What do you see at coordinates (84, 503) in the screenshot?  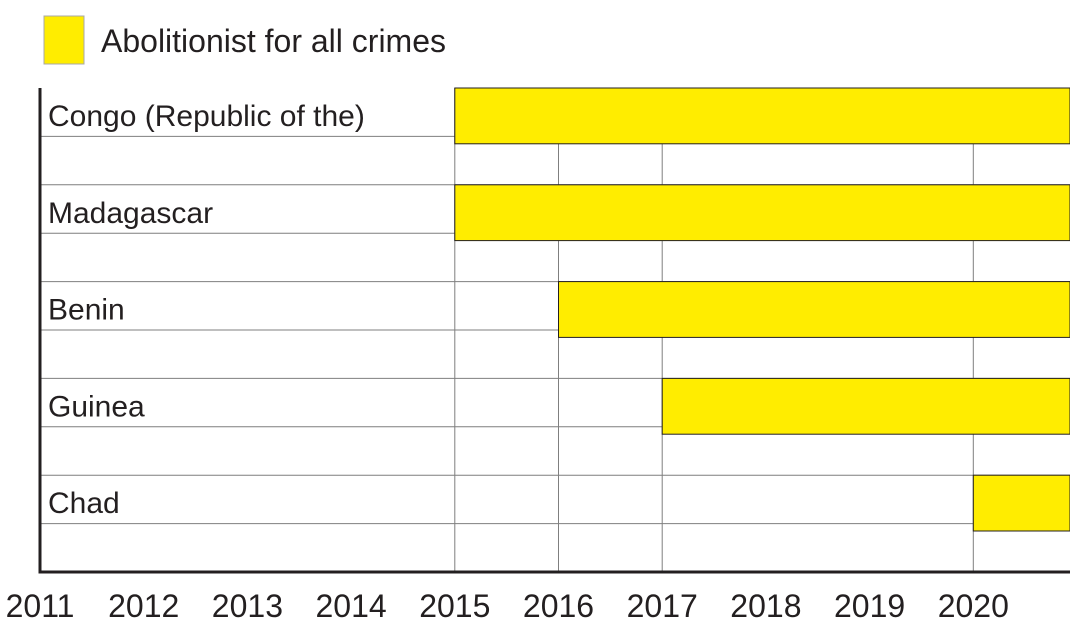 I see `category-label: Chad` at bounding box center [84, 503].